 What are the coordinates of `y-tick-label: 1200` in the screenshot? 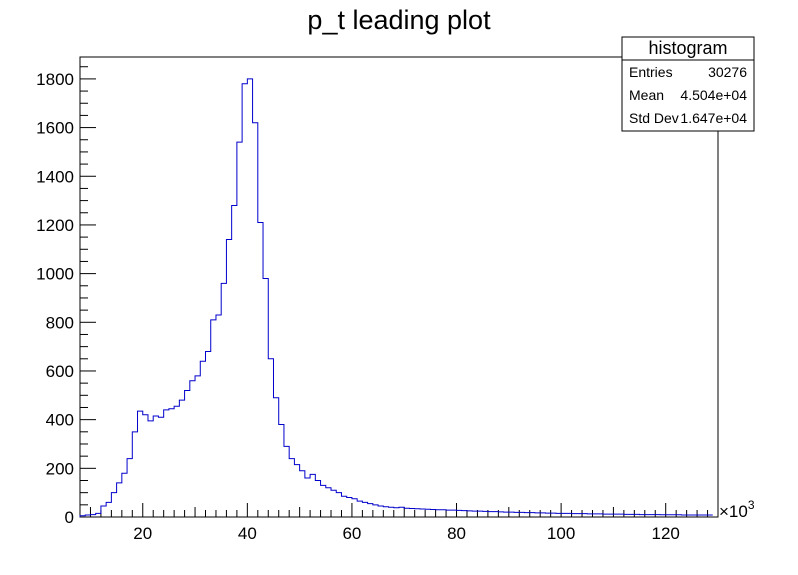 It's located at (55, 225).